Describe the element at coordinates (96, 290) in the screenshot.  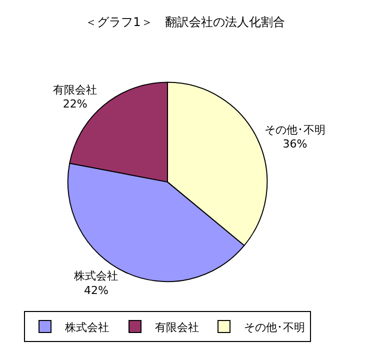
I see `data-label: 42%` at that location.